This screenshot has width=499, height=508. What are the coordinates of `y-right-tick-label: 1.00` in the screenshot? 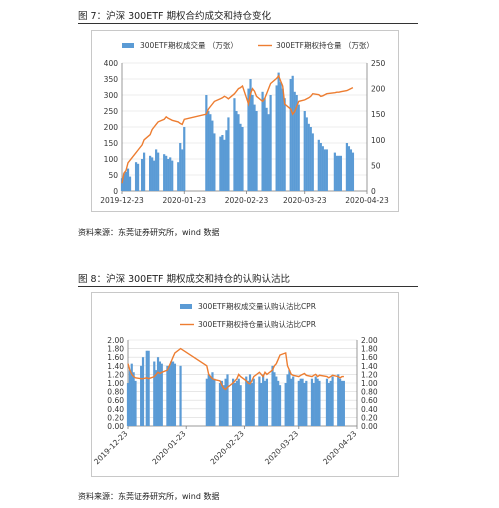 It's located at (369, 383).